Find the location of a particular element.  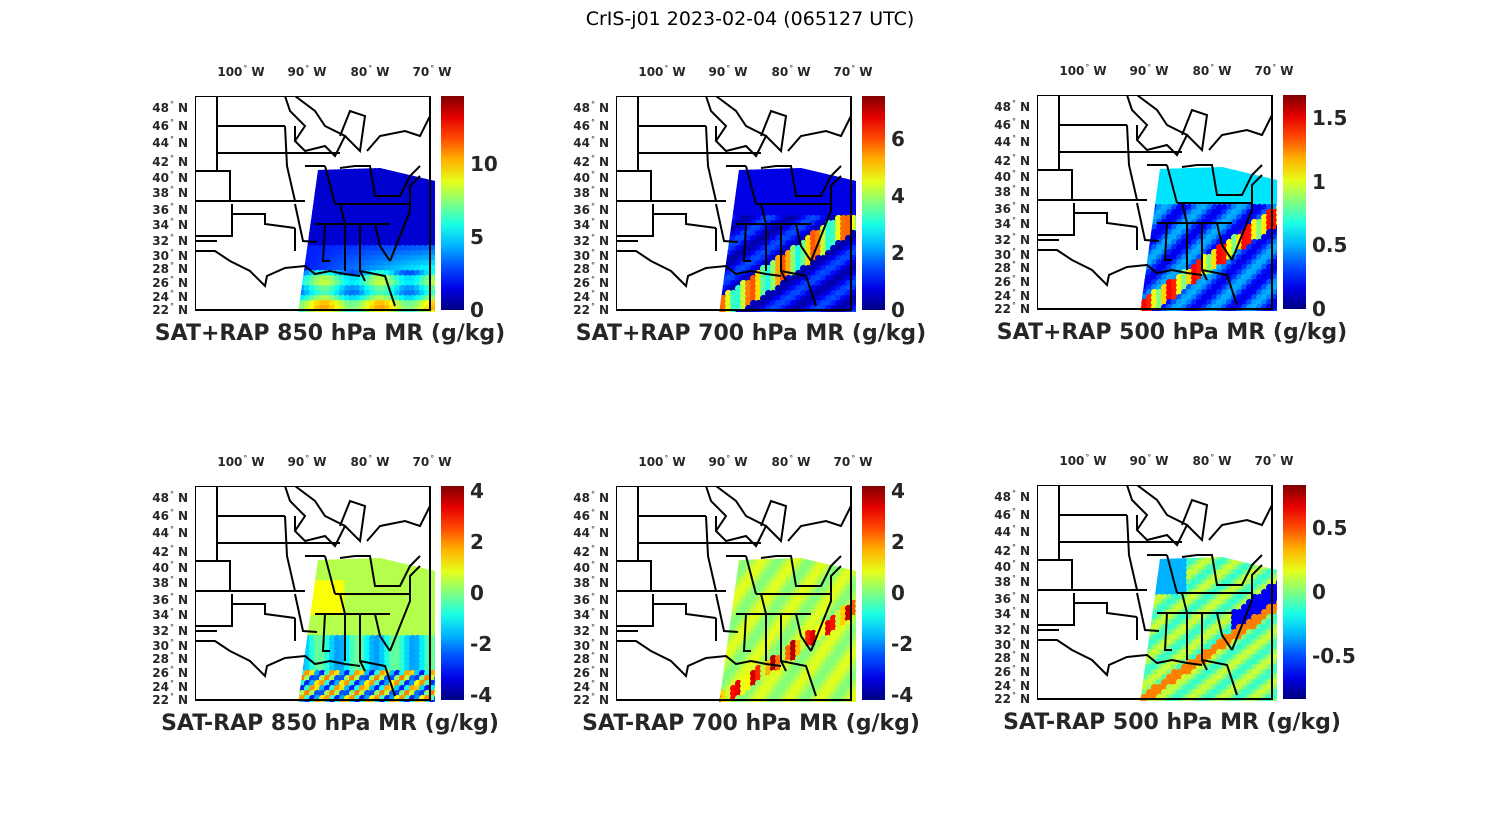

panel-title: SAT-RAP 700 hPa MR (g/kg) is located at coordinates (751, 723).